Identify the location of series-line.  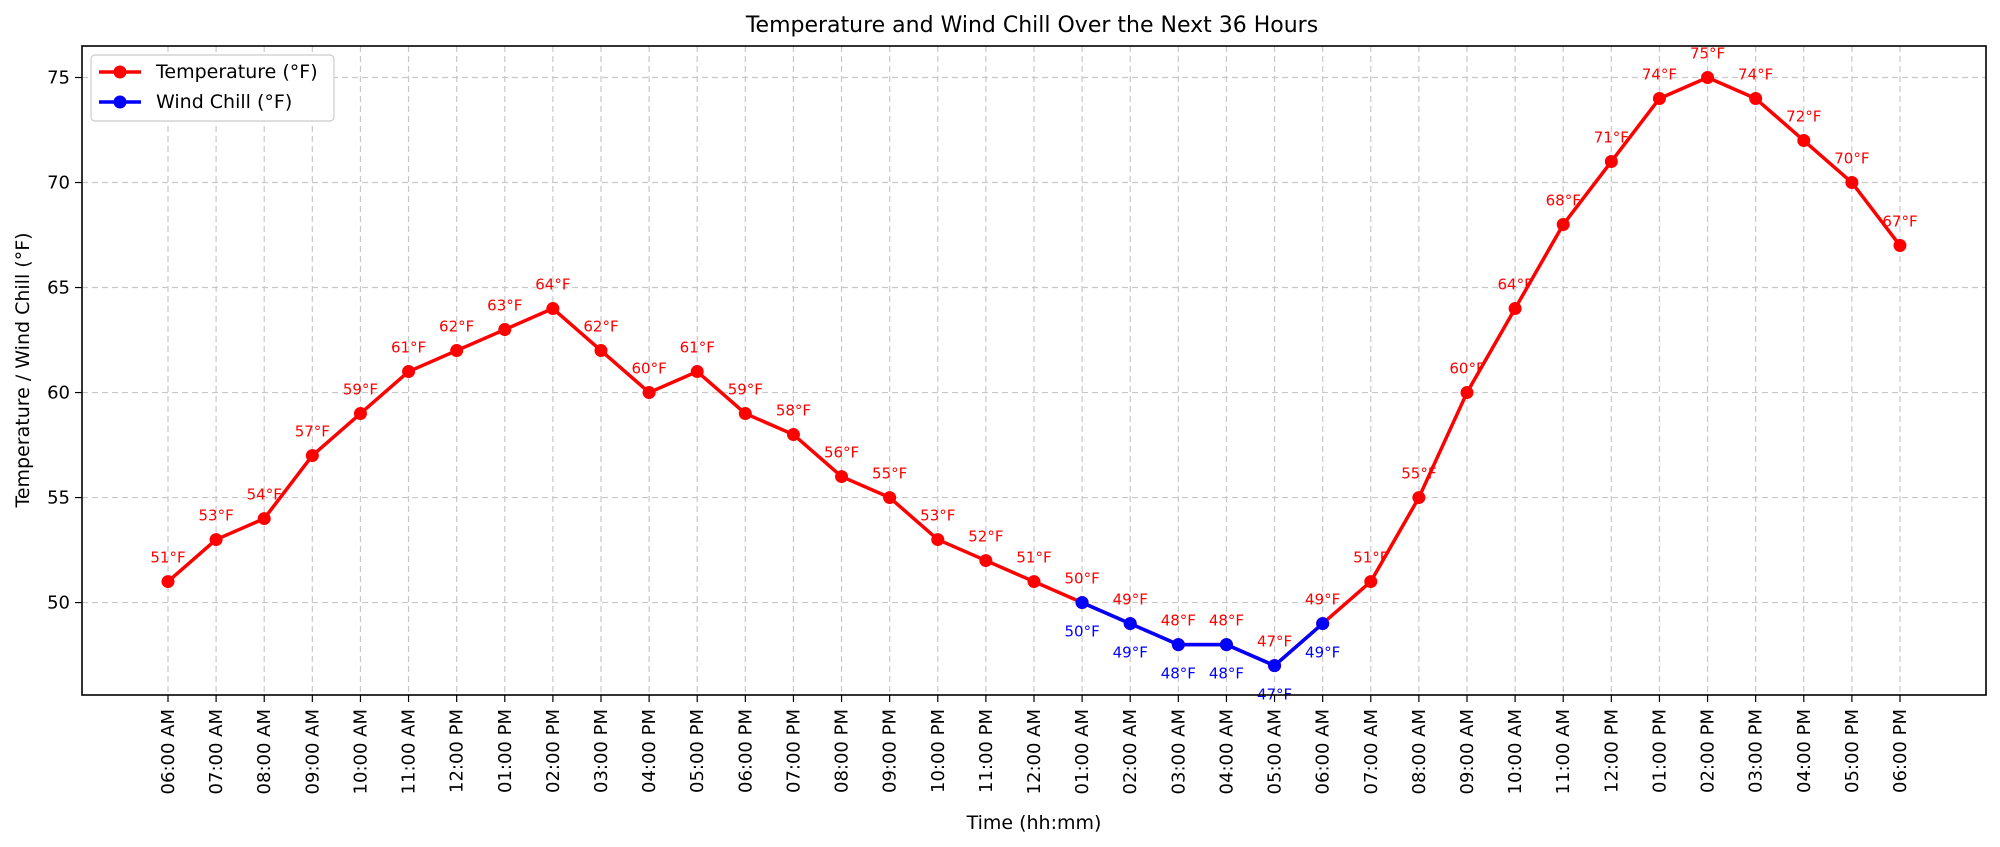
(1202, 634).